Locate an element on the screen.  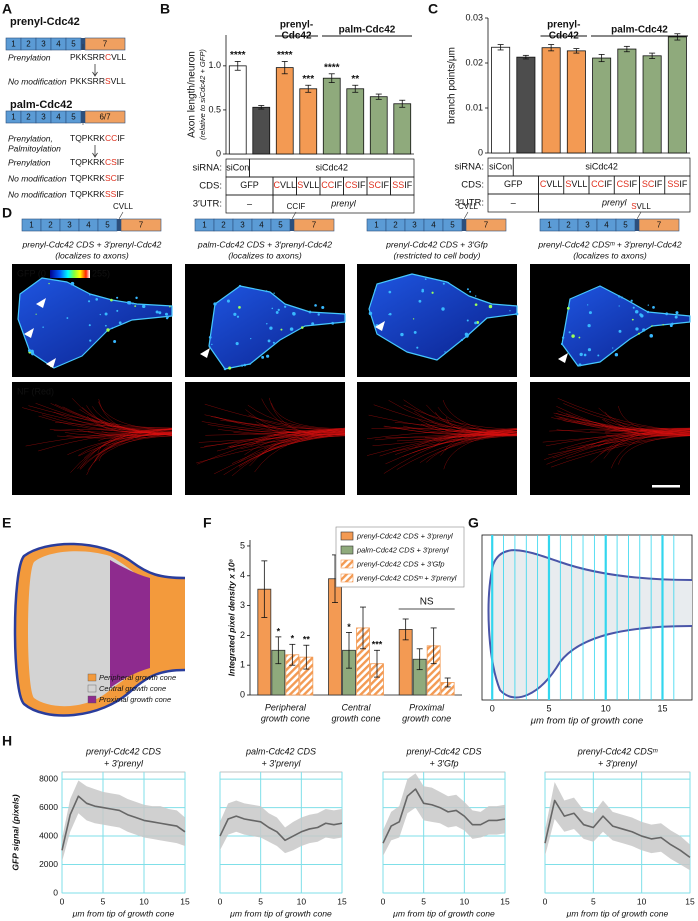
text-piece: GFP is located at coordinates (513, 184).